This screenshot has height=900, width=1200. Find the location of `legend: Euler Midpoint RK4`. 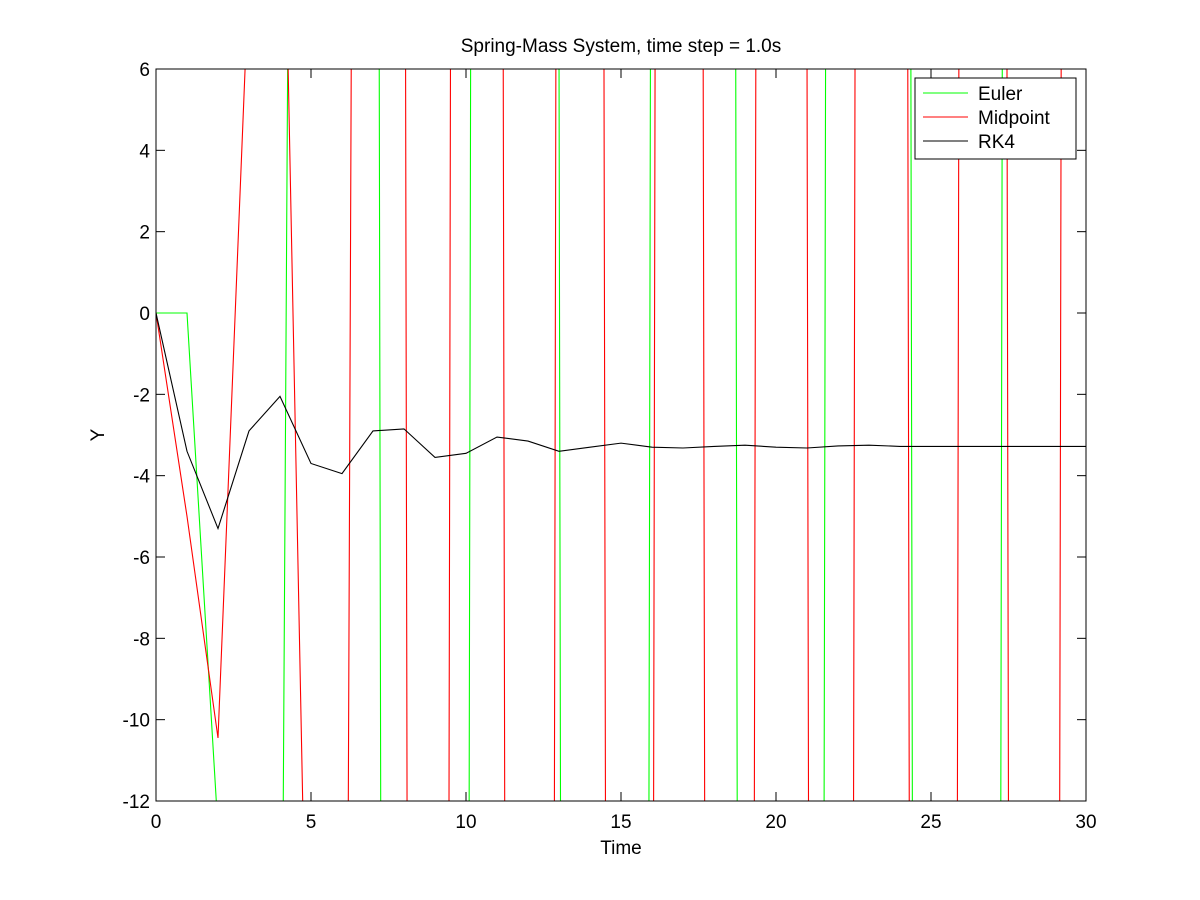

legend: Euler Midpoint RK4 is located at coordinates (995, 118).